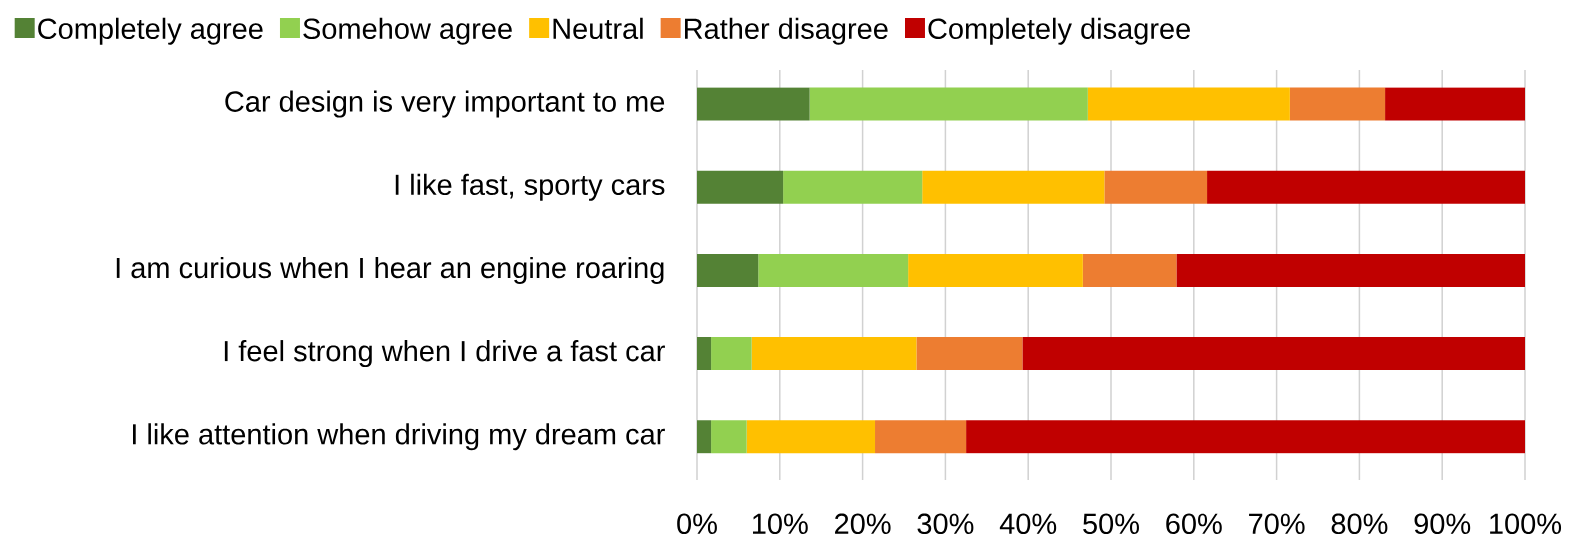  Describe the element at coordinates (445, 104) in the screenshot. I see `y-tick-label: Car design is very important to me` at that location.